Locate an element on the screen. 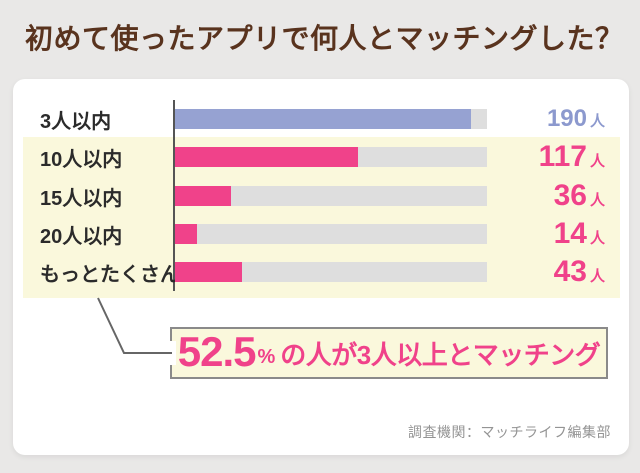  bar-value: 43 人 is located at coordinates (579, 272).